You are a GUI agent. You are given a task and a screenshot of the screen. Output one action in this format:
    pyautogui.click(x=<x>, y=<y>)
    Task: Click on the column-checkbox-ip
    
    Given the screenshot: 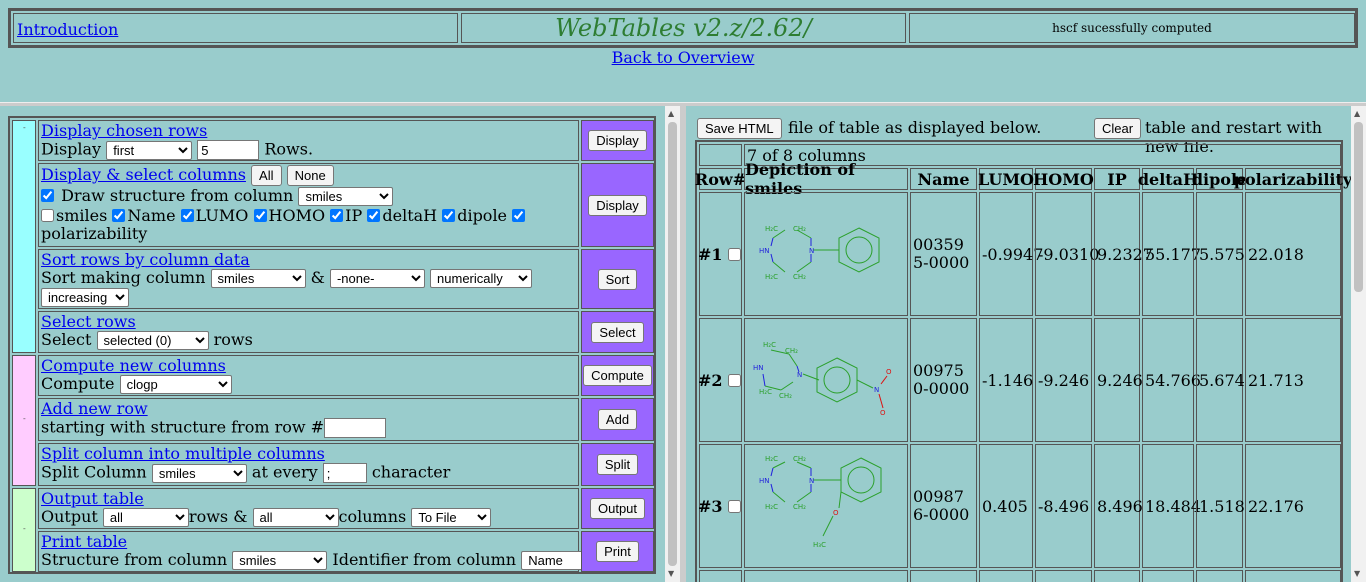 What is the action you would take?
    pyautogui.click(x=337, y=215)
    